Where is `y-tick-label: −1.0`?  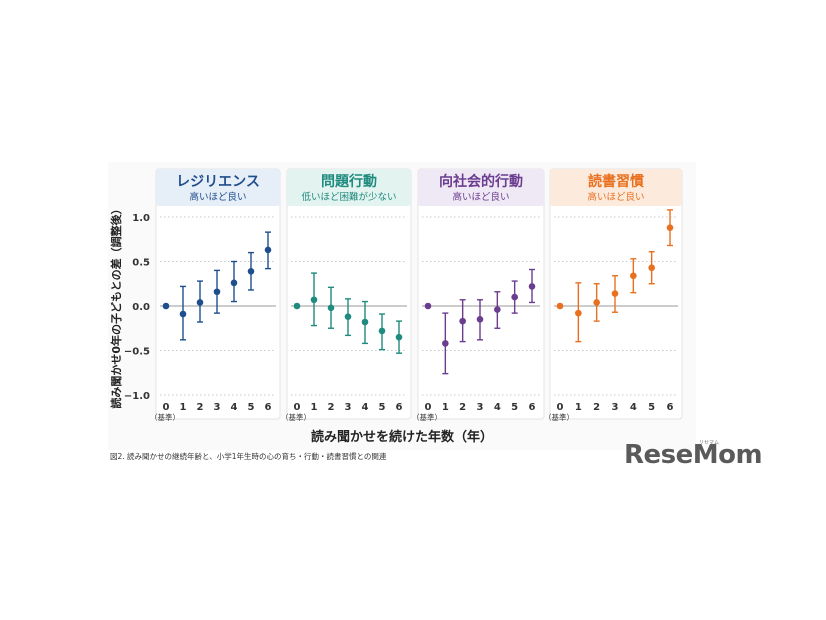
y-tick-label: −1.0 is located at coordinates (137, 396).